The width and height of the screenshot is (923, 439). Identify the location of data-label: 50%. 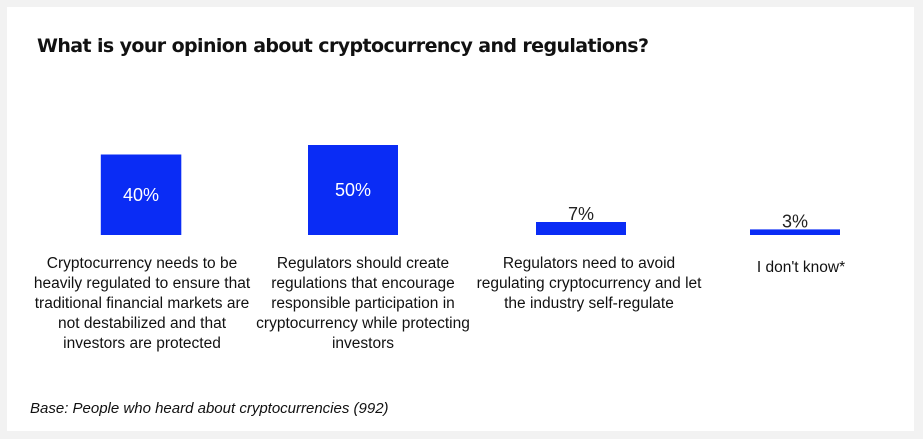
(353, 190).